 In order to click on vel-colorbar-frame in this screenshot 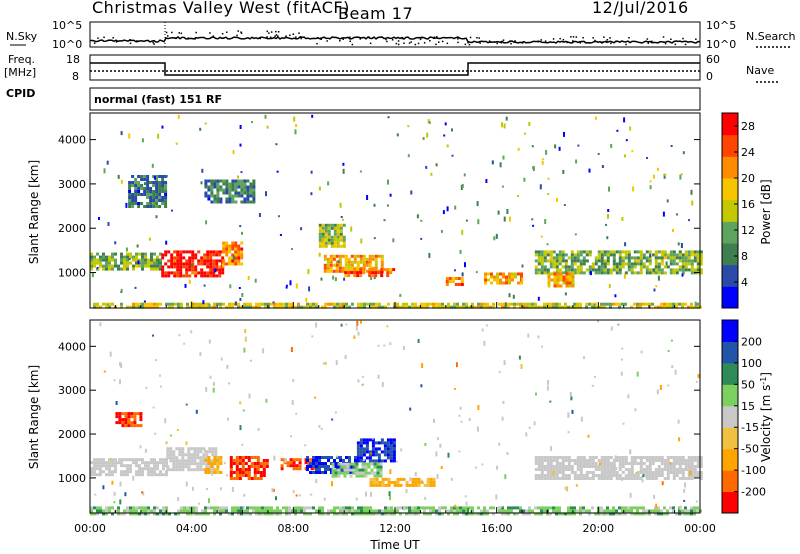, I will do `click(730, 416)`.